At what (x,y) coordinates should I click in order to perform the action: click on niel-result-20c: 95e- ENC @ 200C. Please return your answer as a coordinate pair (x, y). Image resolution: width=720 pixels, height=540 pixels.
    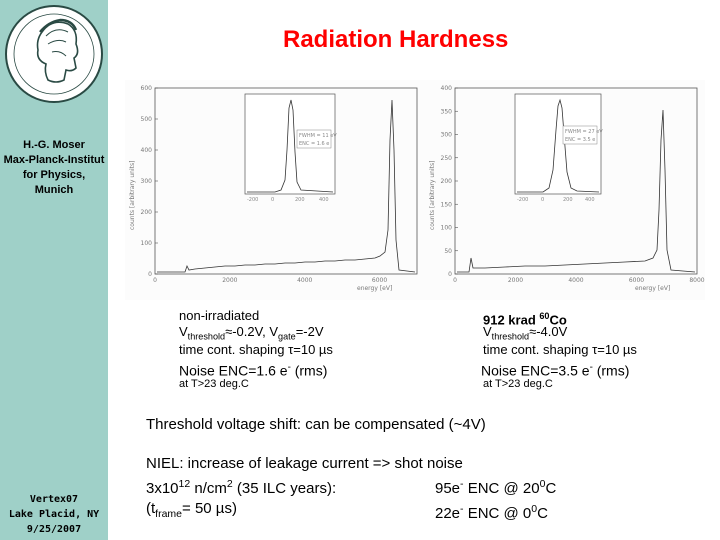
    Looking at the image, I should click on (495, 486).